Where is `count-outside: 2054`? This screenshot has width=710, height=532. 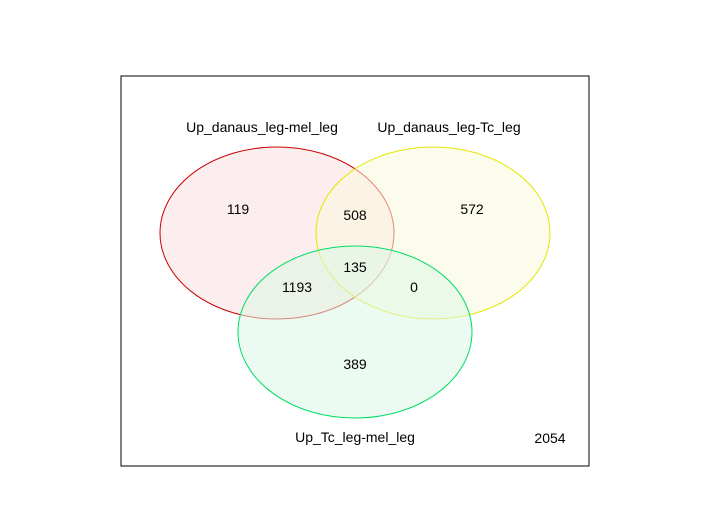 count-outside: 2054 is located at coordinates (549, 438).